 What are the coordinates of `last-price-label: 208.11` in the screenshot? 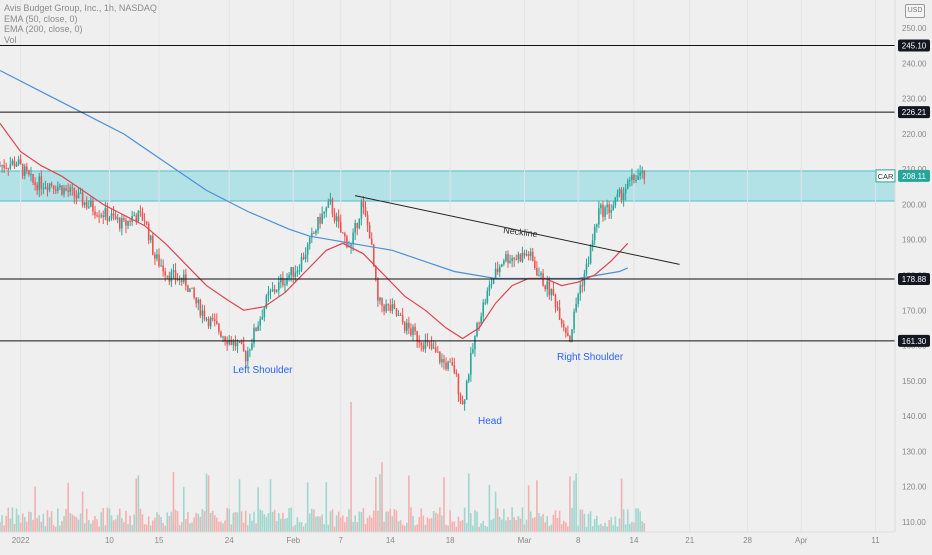 It's located at (914, 176).